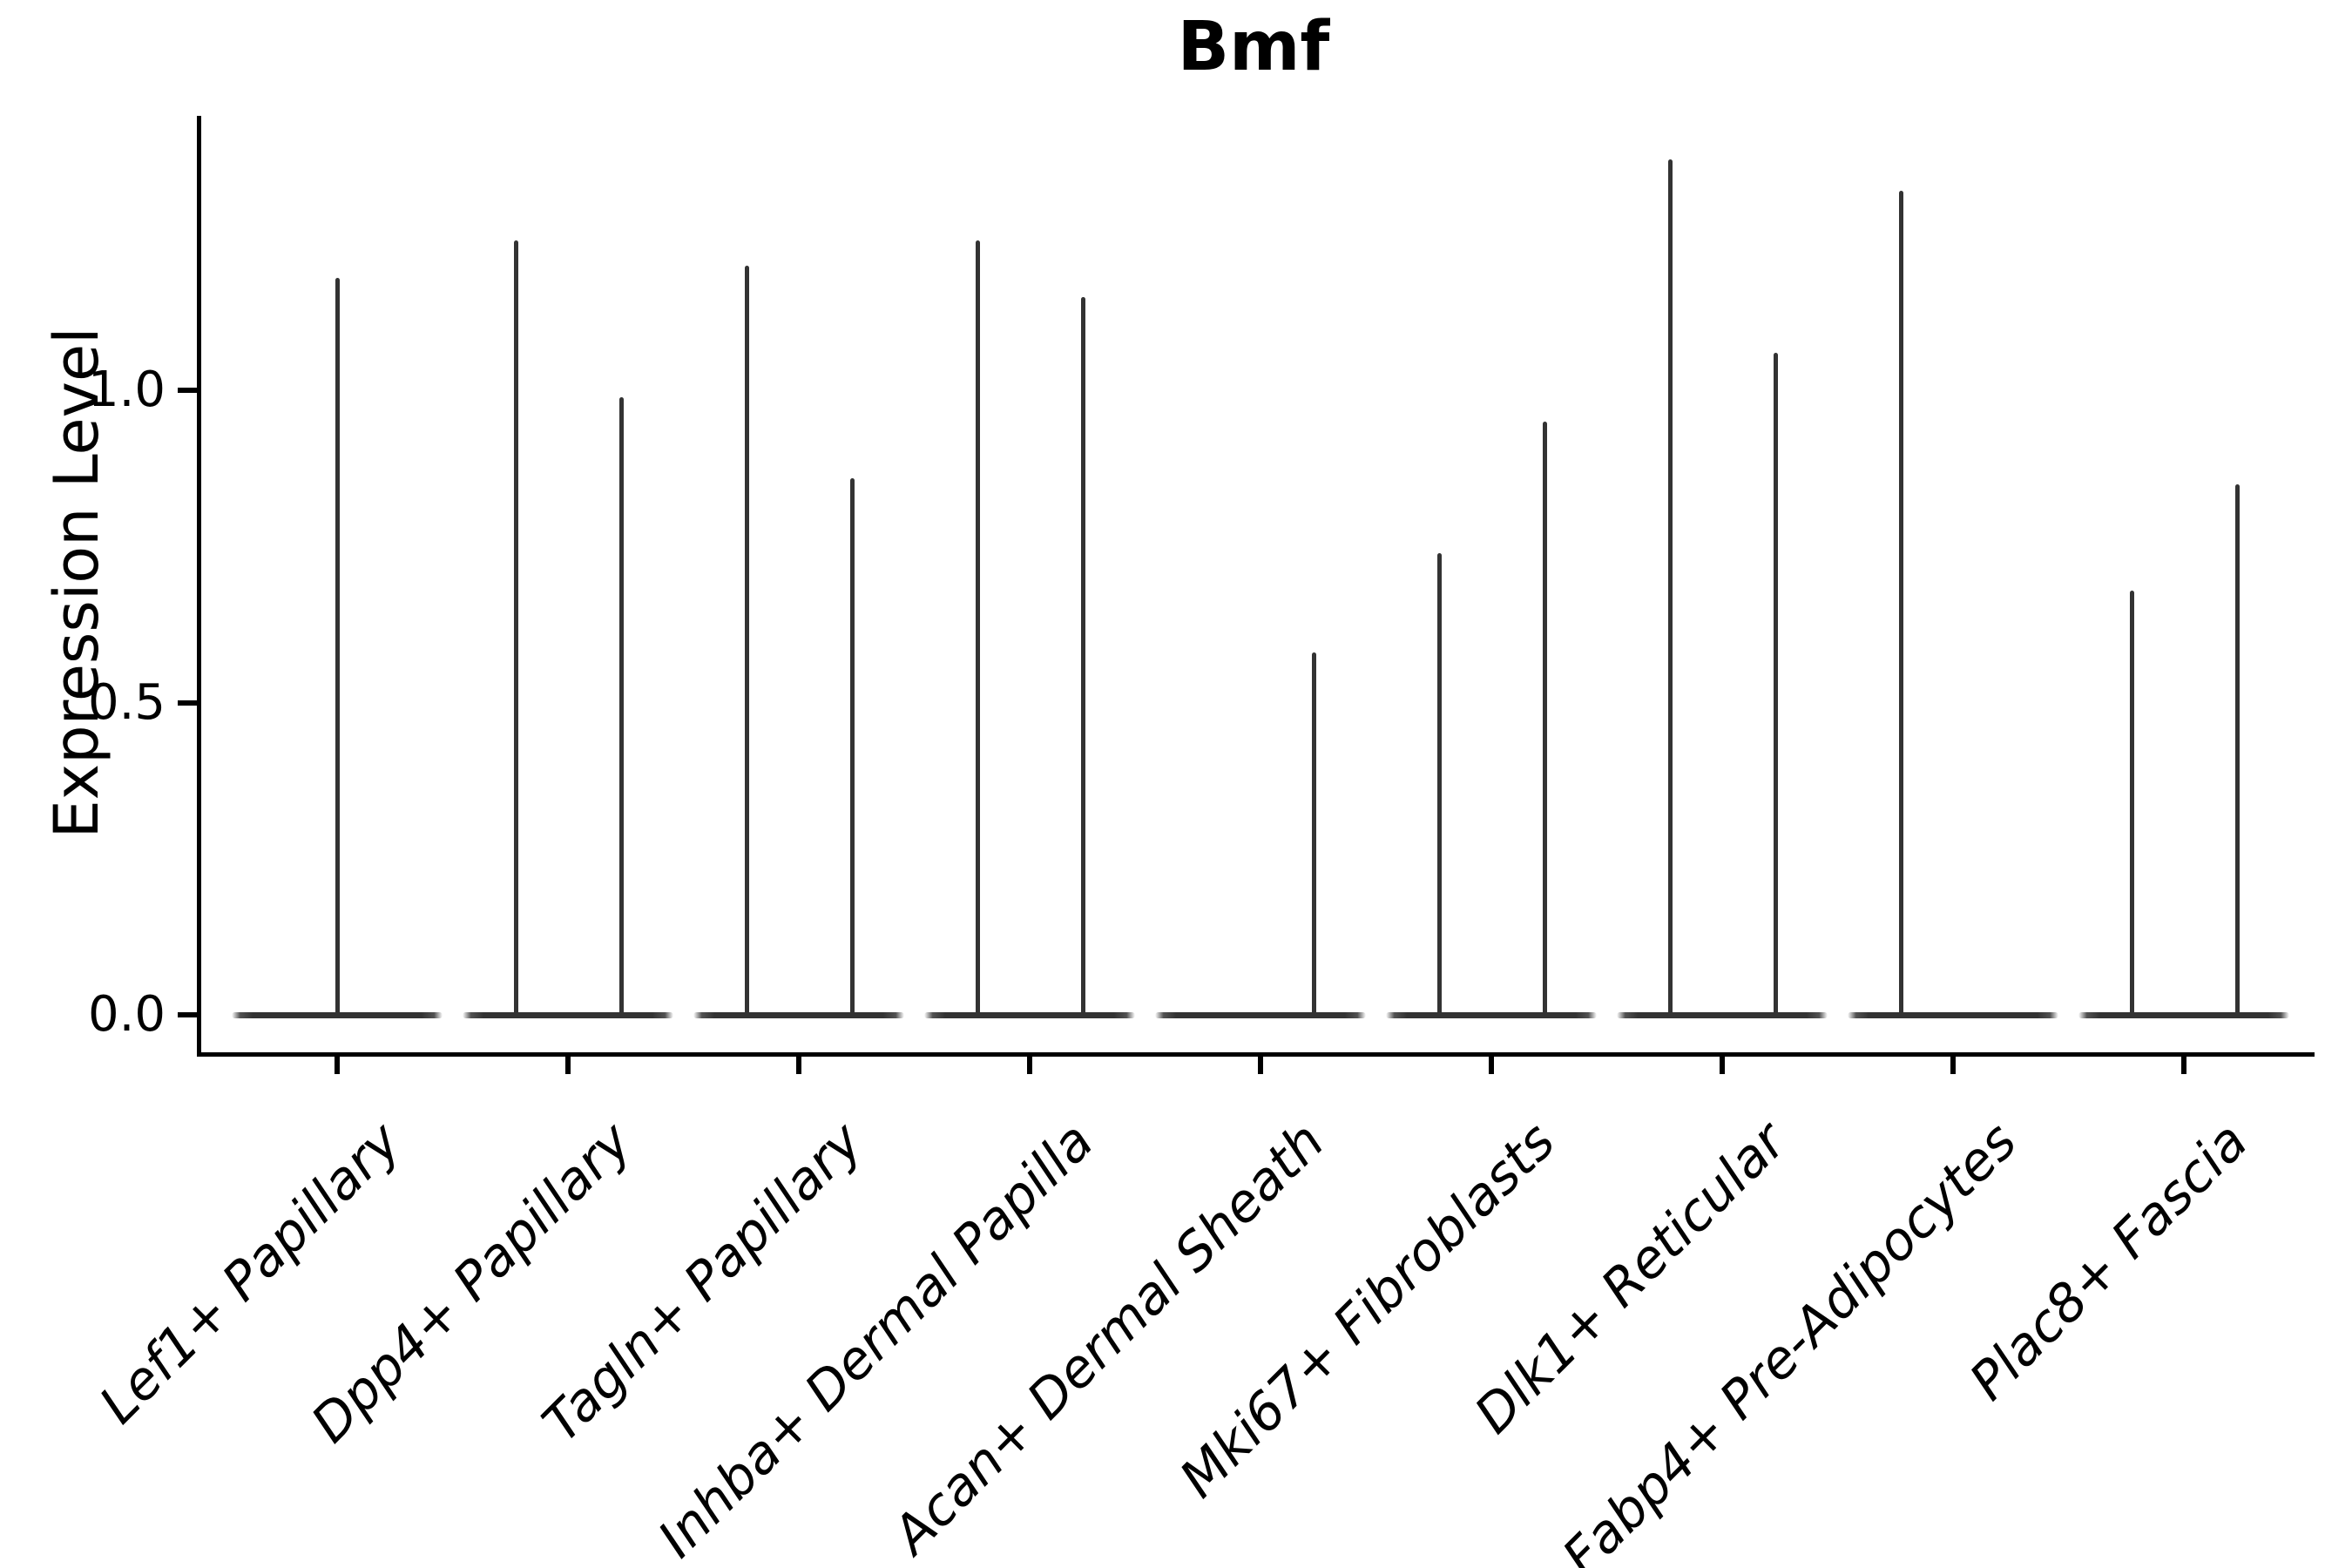  What do you see at coordinates (126, 1014) in the screenshot?
I see `y-tick-label: 0.0` at bounding box center [126, 1014].